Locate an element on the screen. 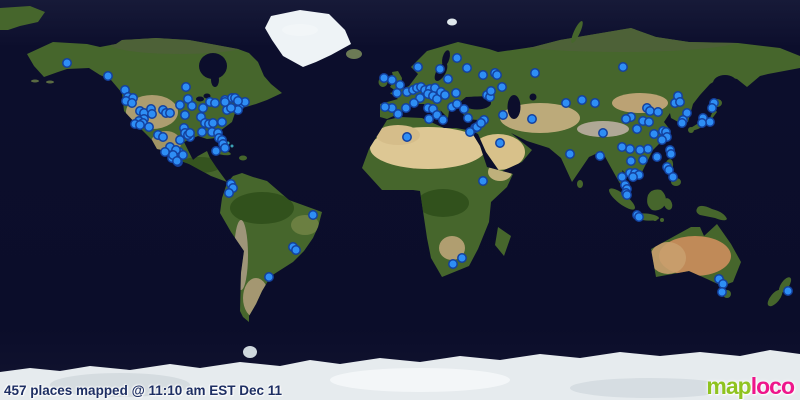 This screenshot has height=400, width=800. new-zealand-north is located at coordinates (785, 285).